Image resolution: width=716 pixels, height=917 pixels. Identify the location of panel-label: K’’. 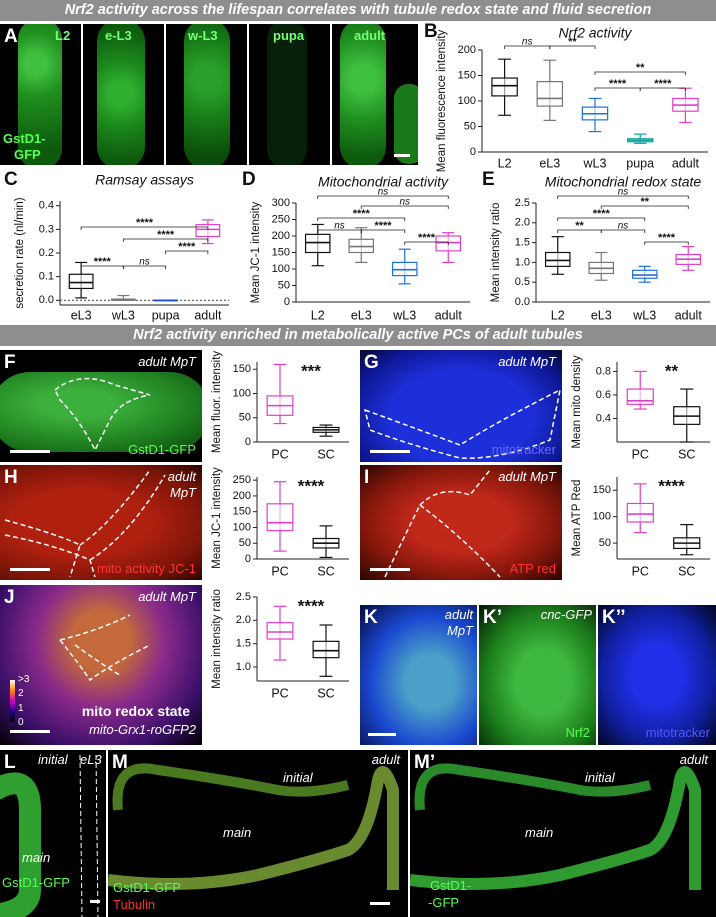
(614, 617).